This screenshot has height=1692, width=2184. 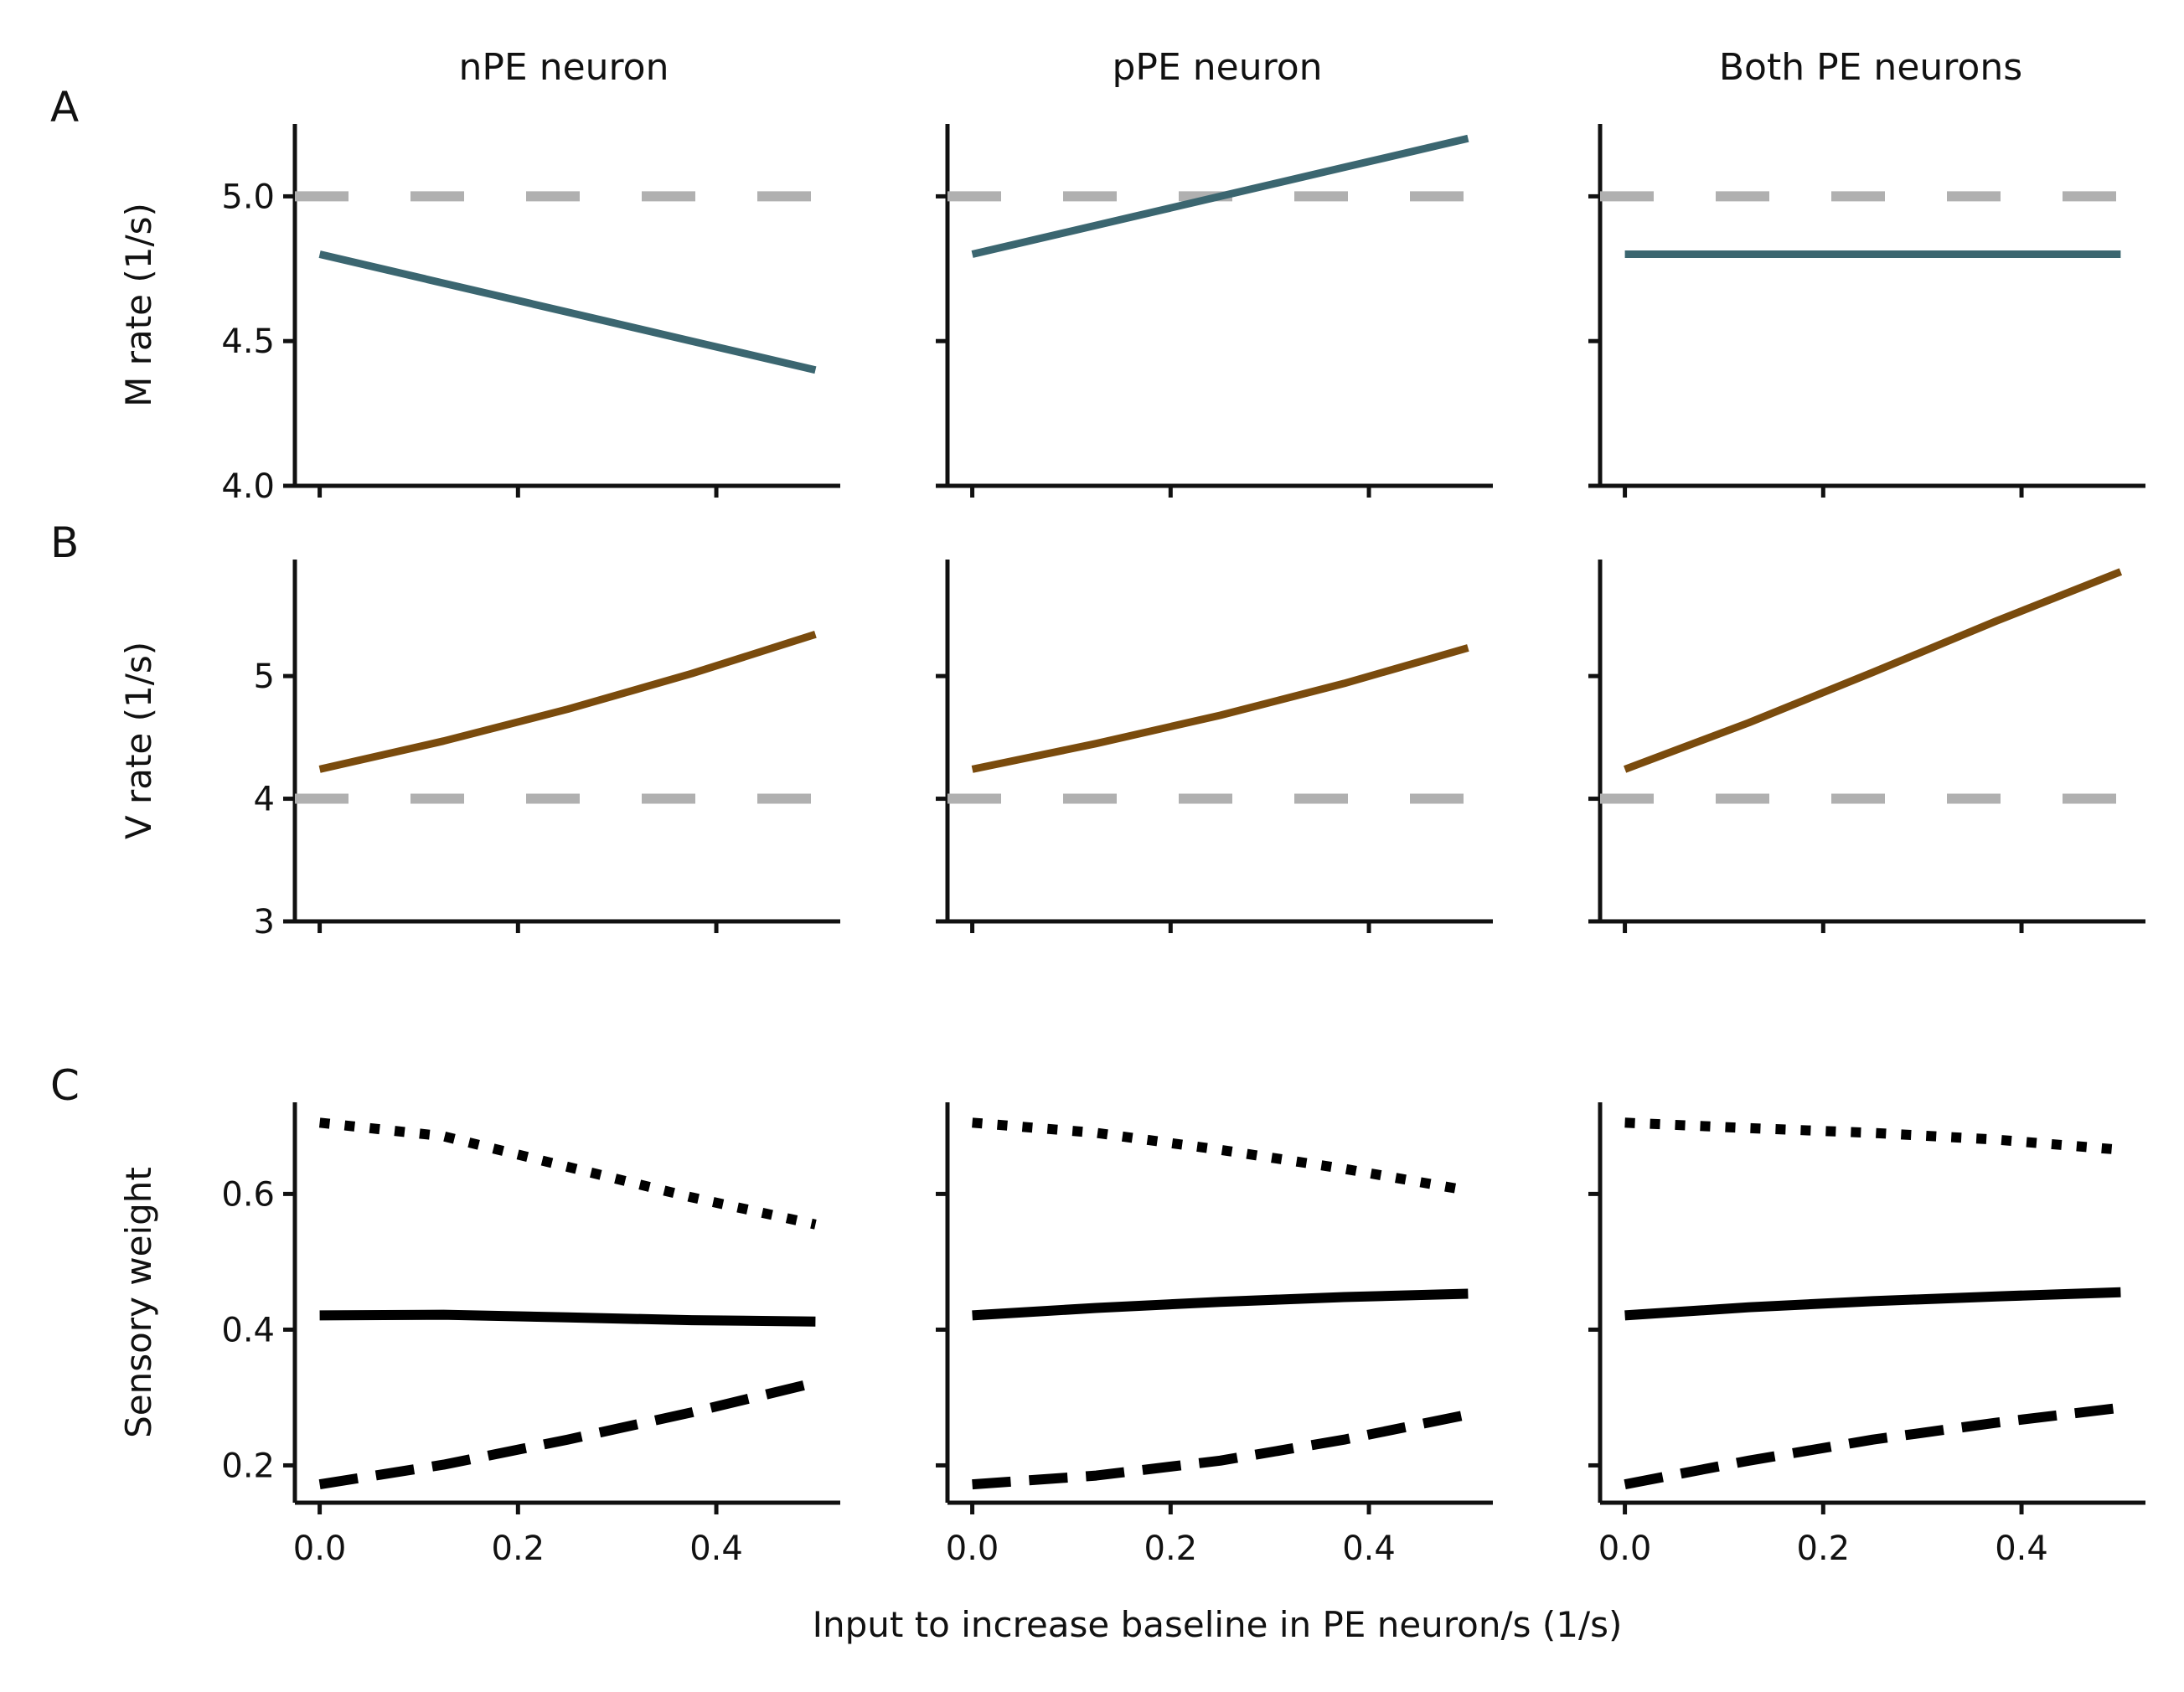 What do you see at coordinates (1220, 1304) in the screenshot?
I see `series-solid-row-c-ppe` at bounding box center [1220, 1304].